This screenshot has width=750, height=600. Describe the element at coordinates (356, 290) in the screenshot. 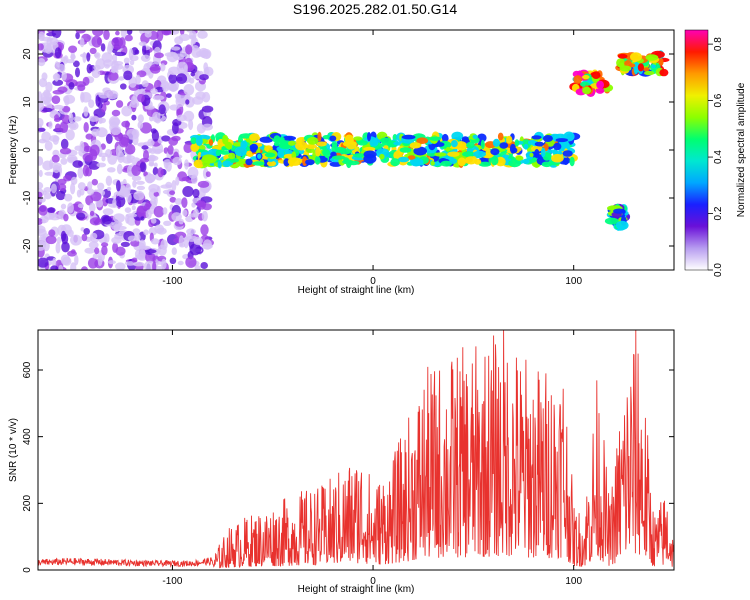

I see `heatmap-xlabel: Height of straight line (km)` at that location.